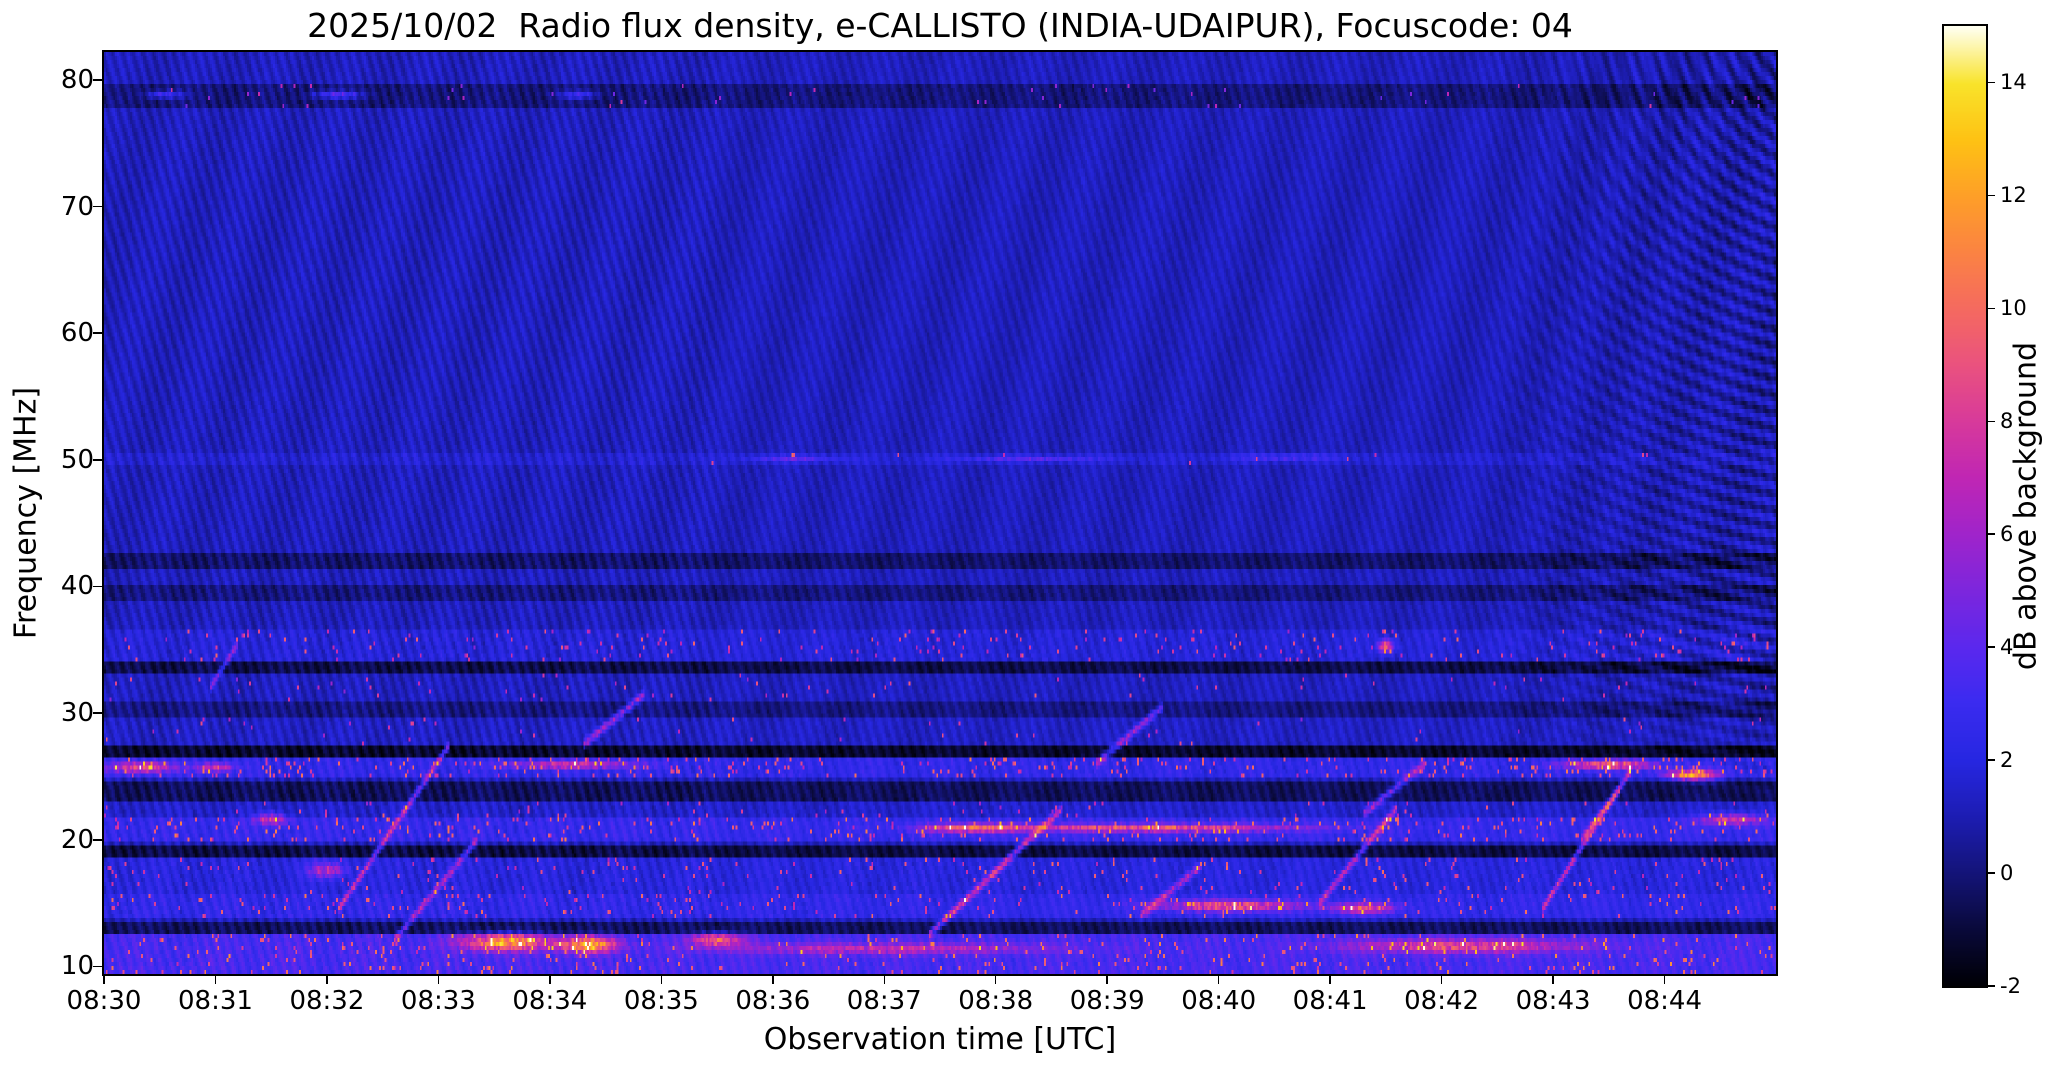  Describe the element at coordinates (438, 1001) in the screenshot. I see `x-tick-label: 08:33` at that location.